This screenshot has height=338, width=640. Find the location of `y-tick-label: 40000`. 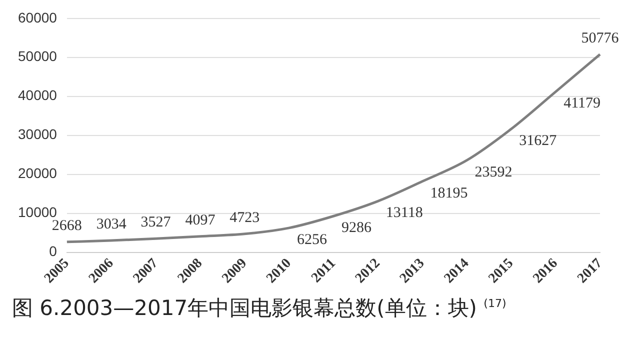

y-tick-label: 40000 is located at coordinates (38, 95).